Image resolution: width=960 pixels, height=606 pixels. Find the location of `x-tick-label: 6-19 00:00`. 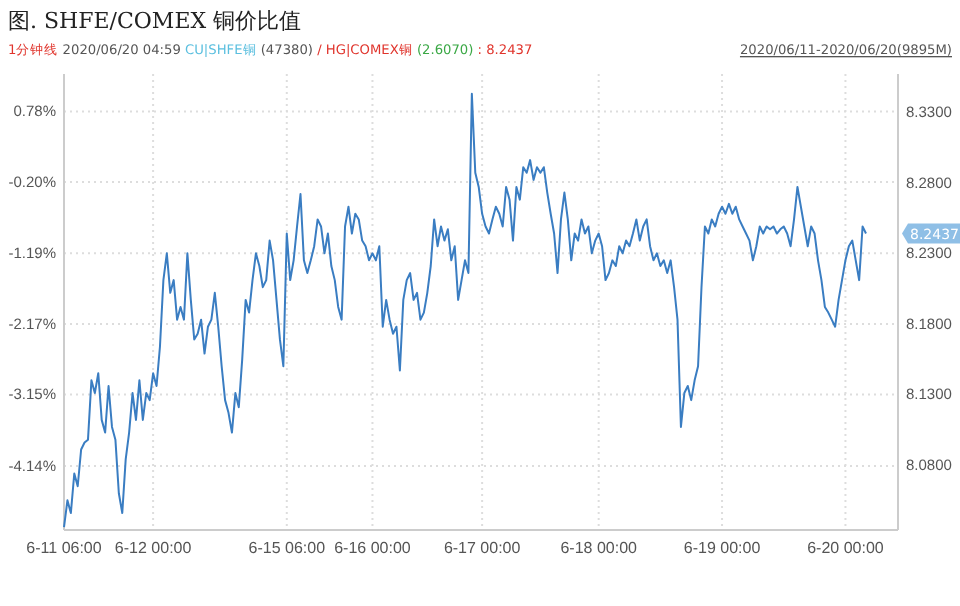

x-tick-label: 6-19 00:00 is located at coordinates (722, 548).